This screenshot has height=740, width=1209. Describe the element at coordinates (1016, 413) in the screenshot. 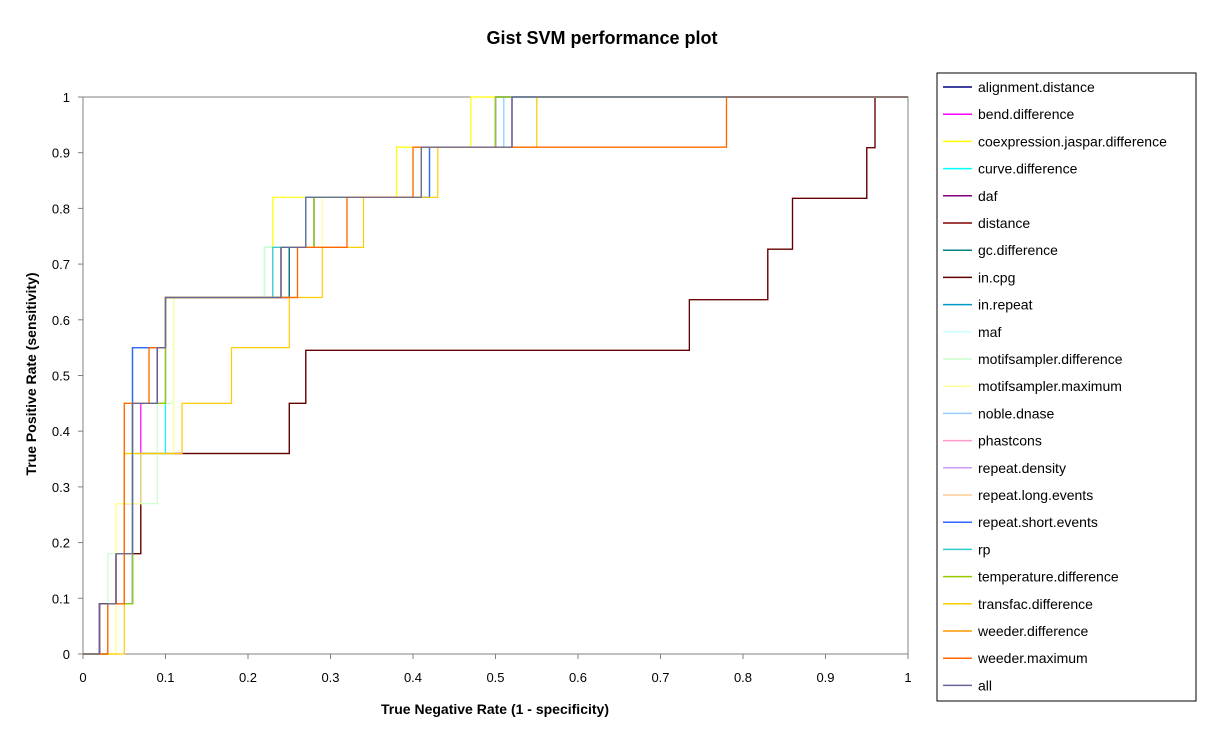

I see `legend-label: noble.dnase` at that location.